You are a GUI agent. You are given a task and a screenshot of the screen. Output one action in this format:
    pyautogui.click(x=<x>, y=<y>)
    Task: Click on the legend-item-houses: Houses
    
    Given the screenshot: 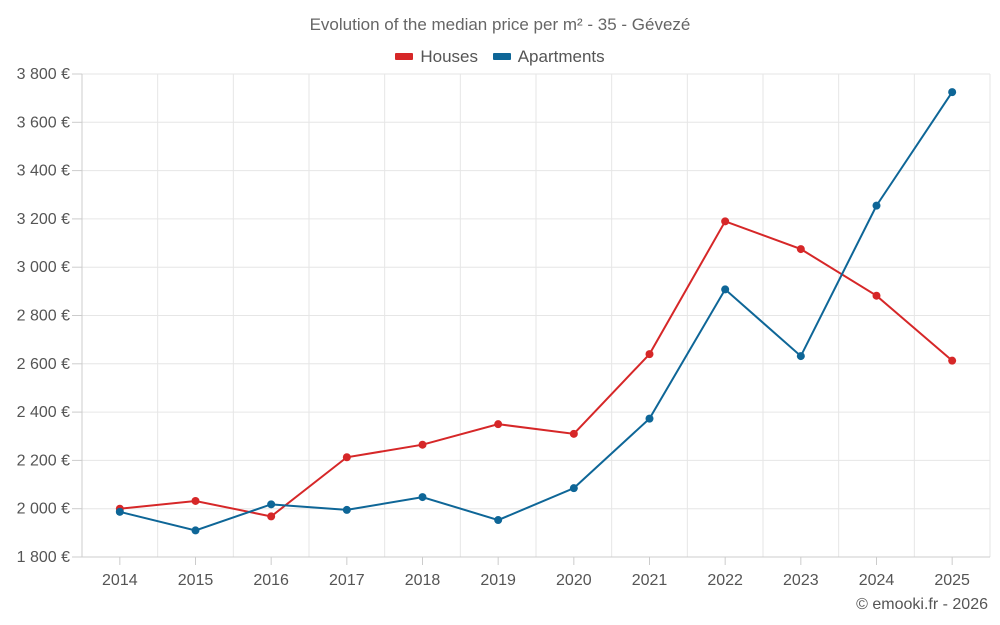 What is the action you would take?
    pyautogui.click(x=436, y=57)
    